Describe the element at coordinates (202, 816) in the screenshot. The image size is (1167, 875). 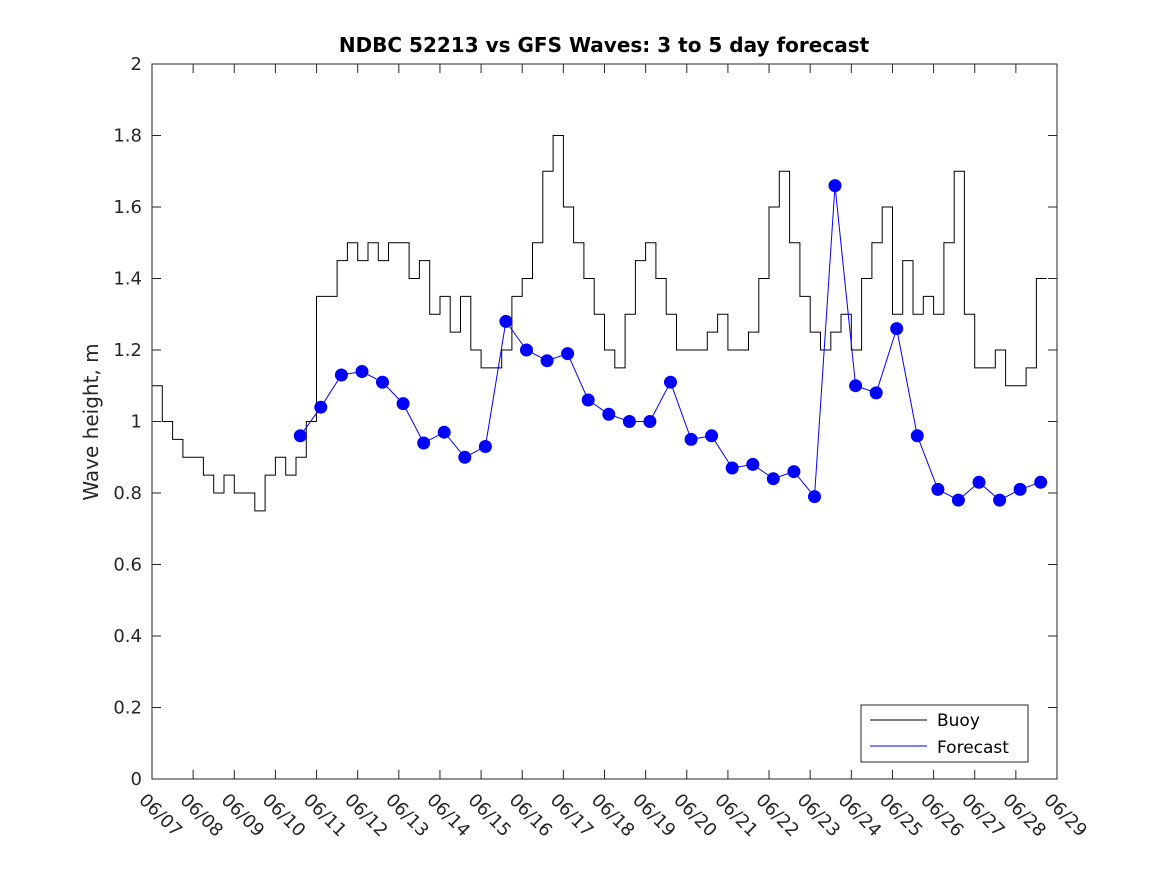
I see `x-tick-label: 06/08` at that location.